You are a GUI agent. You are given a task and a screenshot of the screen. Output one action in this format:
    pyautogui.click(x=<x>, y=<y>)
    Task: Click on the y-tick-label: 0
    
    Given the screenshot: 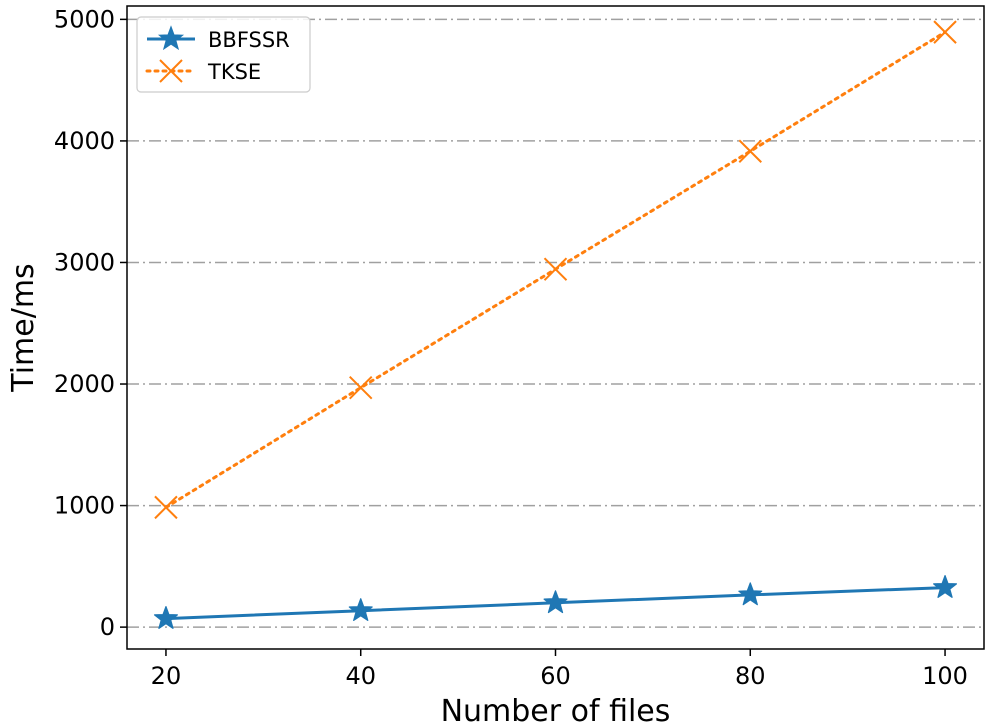 What is the action you would take?
    pyautogui.click(x=107, y=627)
    